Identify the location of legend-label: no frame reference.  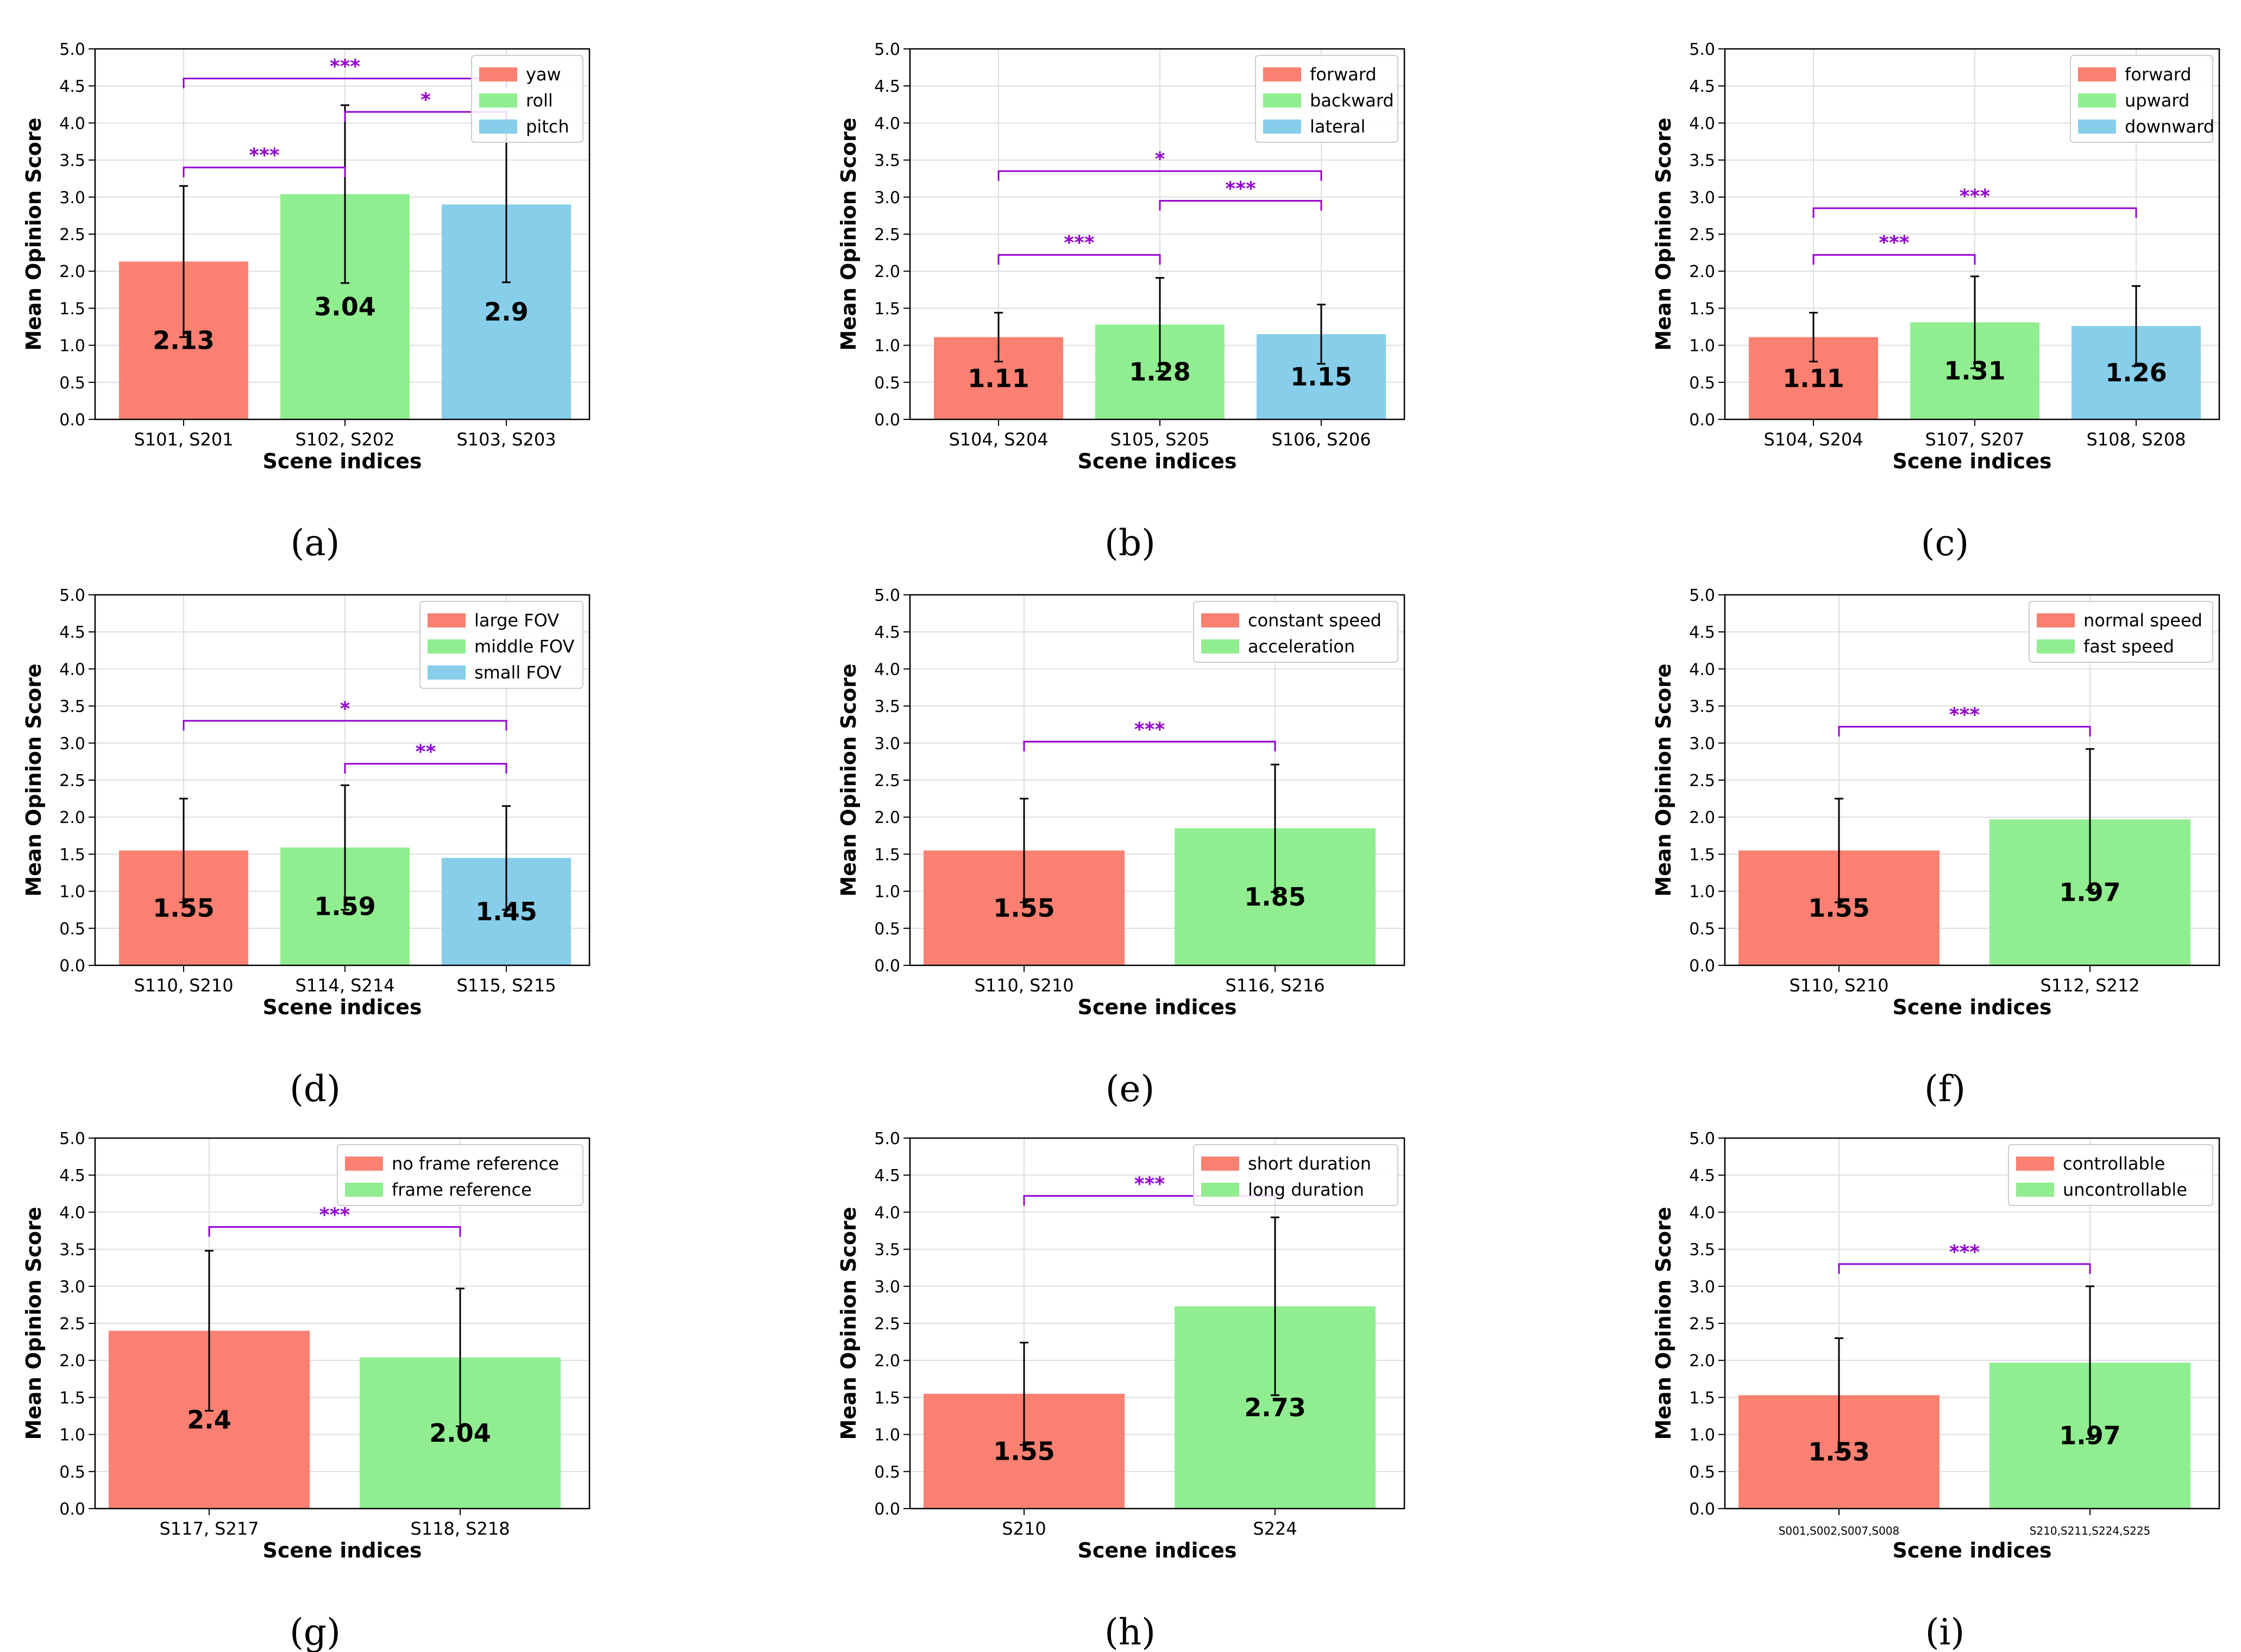
(475, 1163).